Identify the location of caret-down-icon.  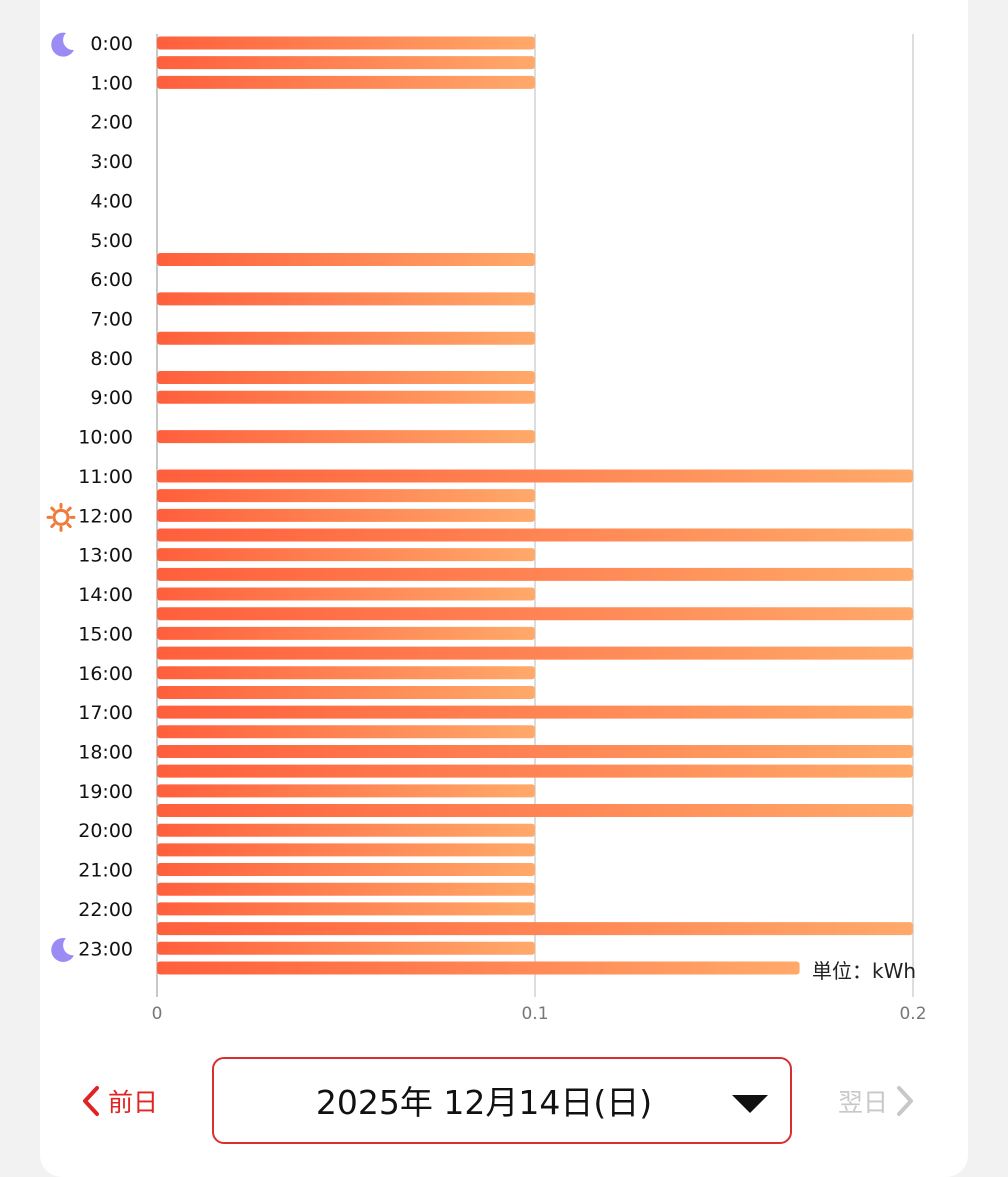
(750, 1104).